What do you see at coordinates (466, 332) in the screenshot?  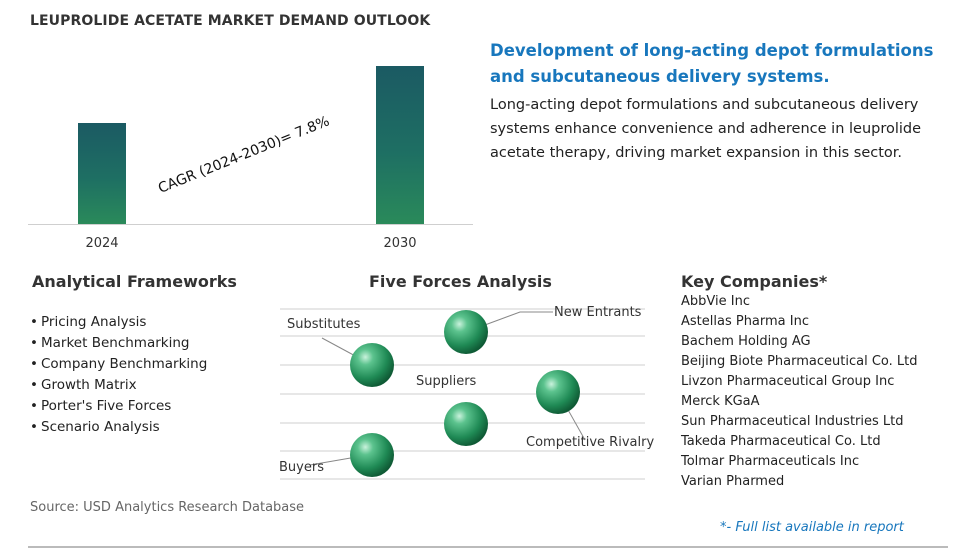 I see `new-entrants-ball` at bounding box center [466, 332].